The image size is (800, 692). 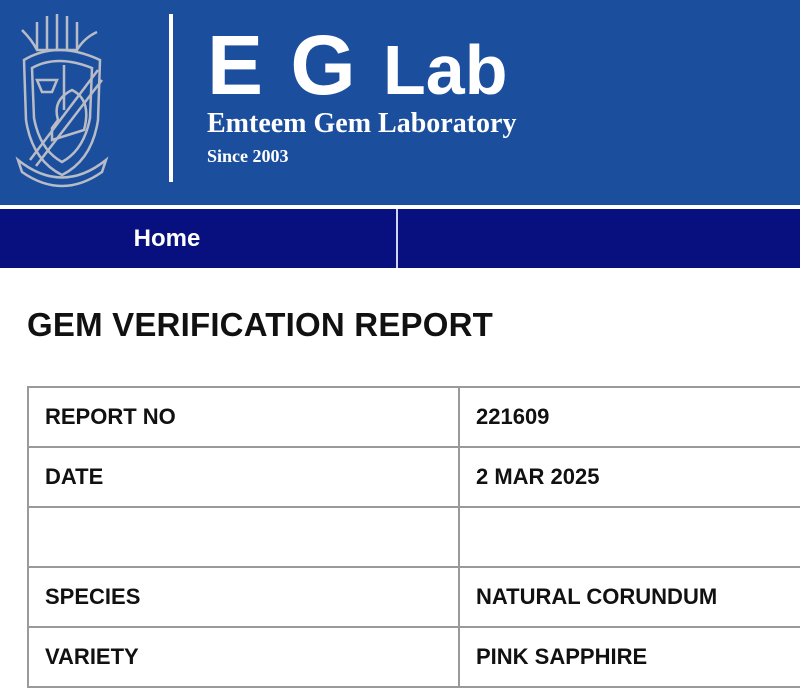 I want to click on table-row: VARIETY PINK SAPPHIRE, so click(x=413, y=657).